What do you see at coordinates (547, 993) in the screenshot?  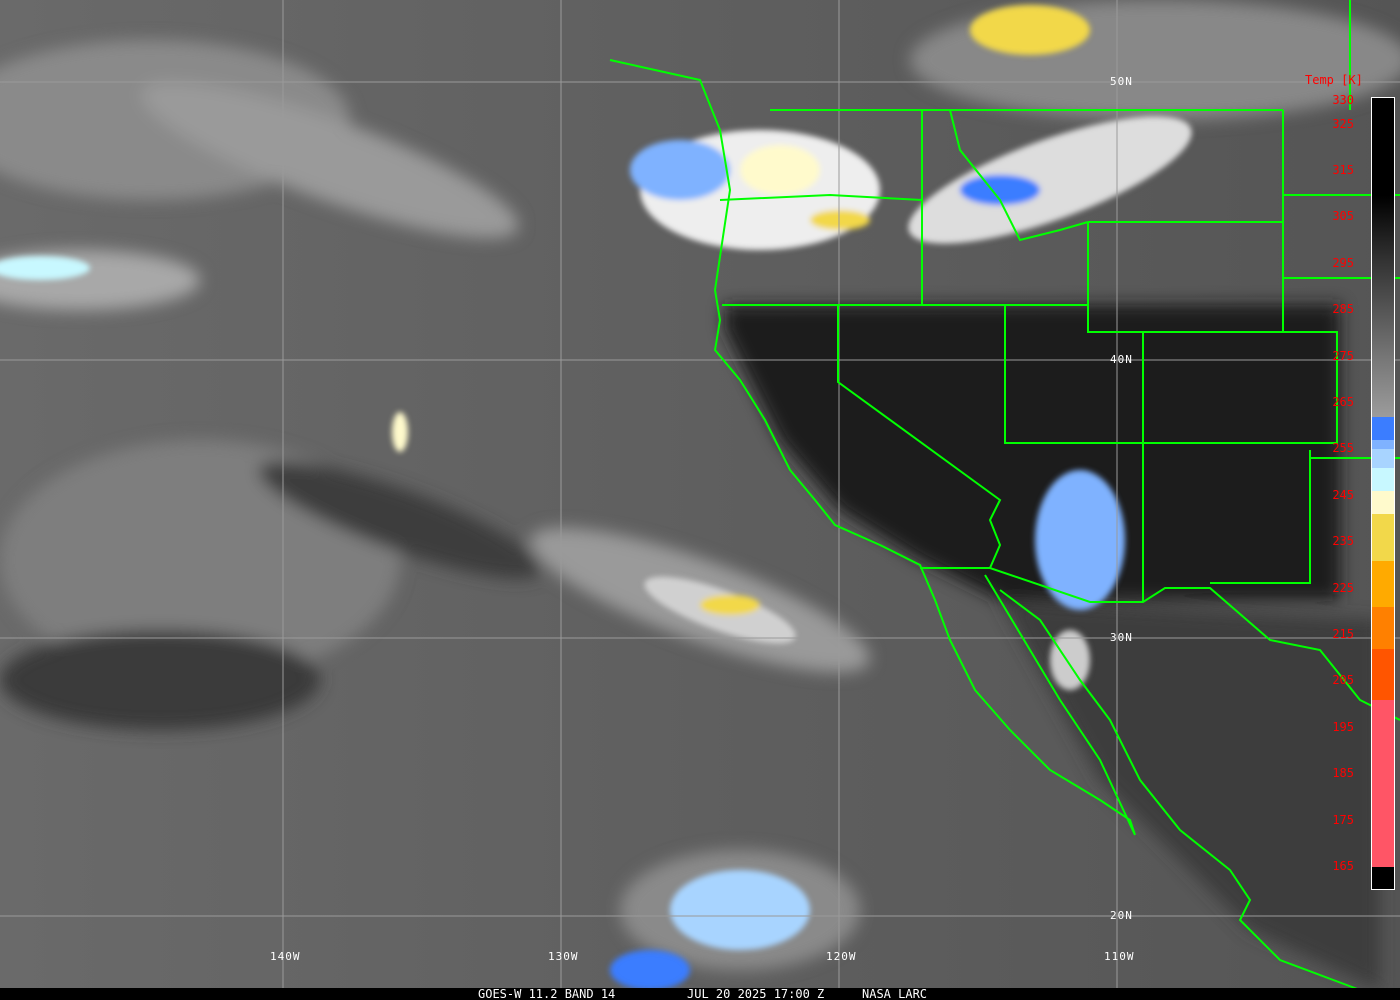 I see `satellite-band: GOES-W 11.2 BAND 14` at bounding box center [547, 993].